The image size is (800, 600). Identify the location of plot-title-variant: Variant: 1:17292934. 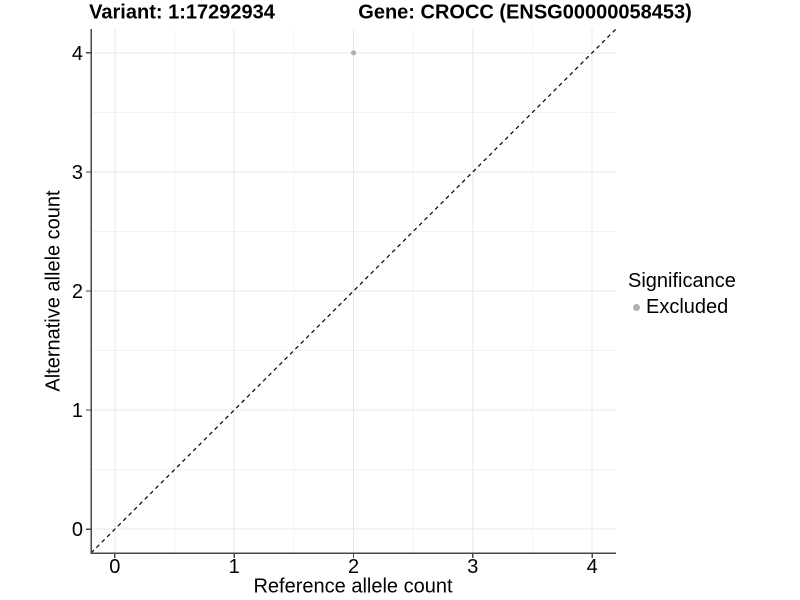
(182, 12).